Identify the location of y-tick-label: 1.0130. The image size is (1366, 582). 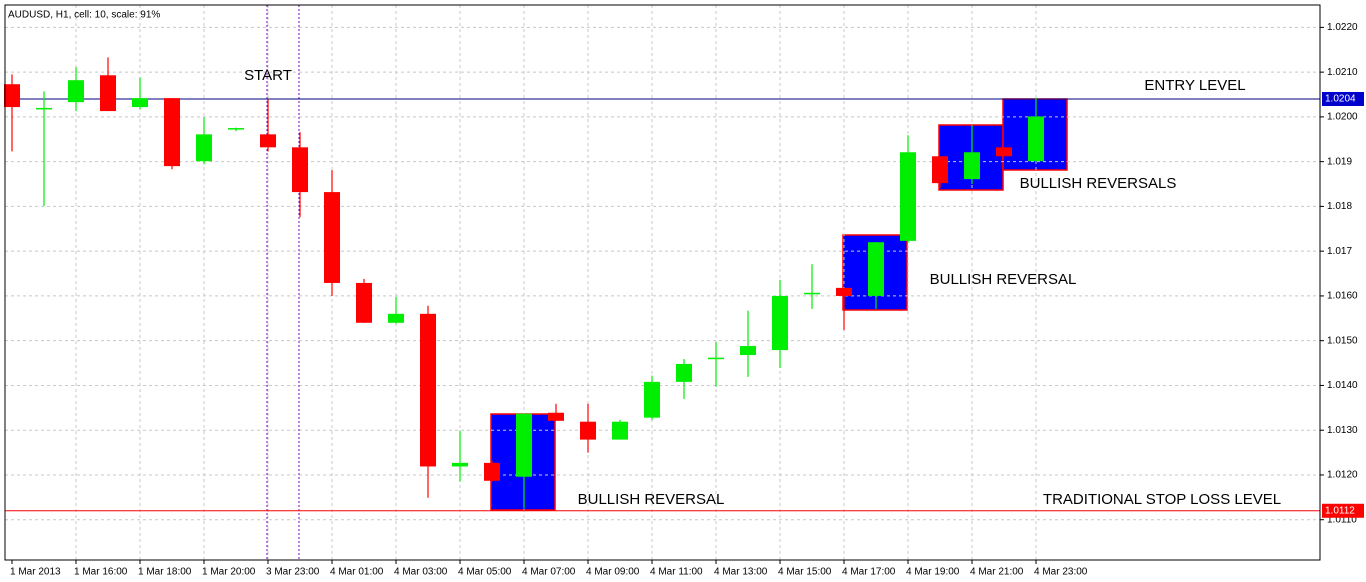
(1342, 430).